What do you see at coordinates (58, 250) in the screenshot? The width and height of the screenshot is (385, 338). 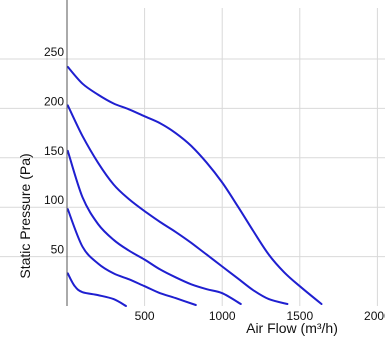 I see `y-tick-label: 50` at bounding box center [58, 250].